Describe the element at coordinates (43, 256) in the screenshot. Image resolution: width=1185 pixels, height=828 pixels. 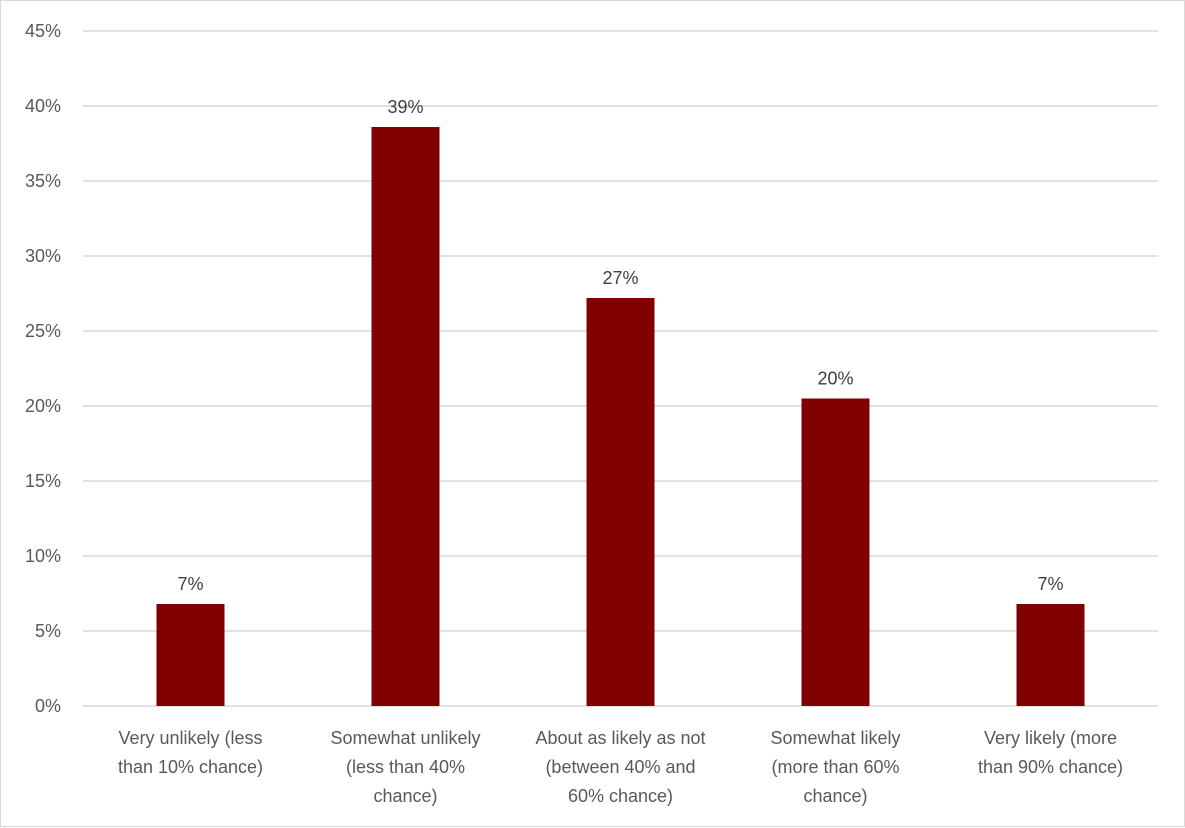
I see `y-tick-label: 30%` at that location.